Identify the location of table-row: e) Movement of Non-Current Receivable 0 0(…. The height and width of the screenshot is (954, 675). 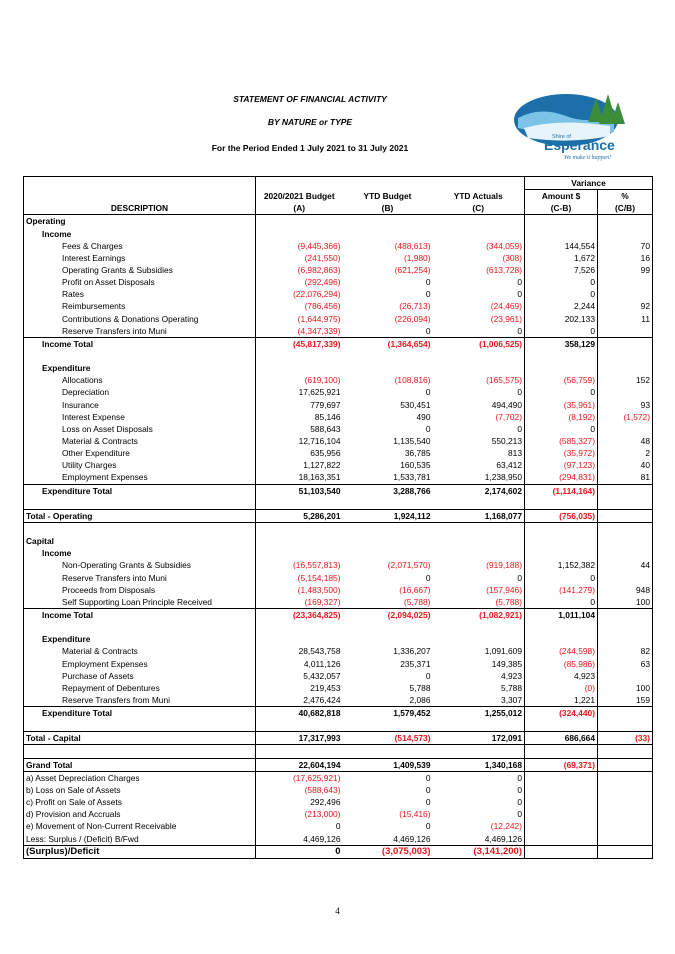
(338, 826).